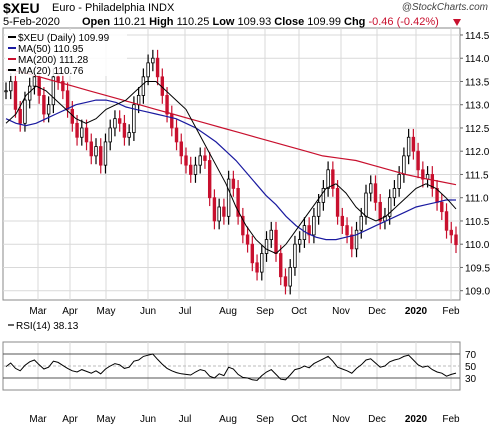  I want to click on price-legend, so click(66, 53).